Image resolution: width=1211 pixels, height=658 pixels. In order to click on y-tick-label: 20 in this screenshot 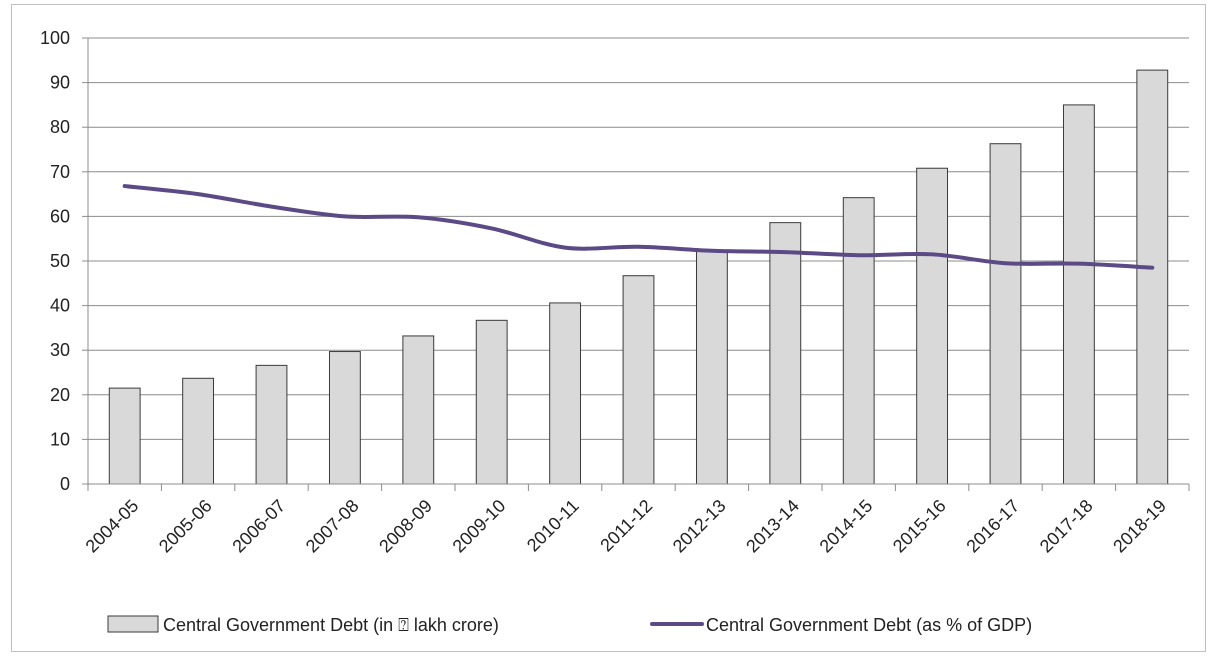, I will do `click(60, 395)`.